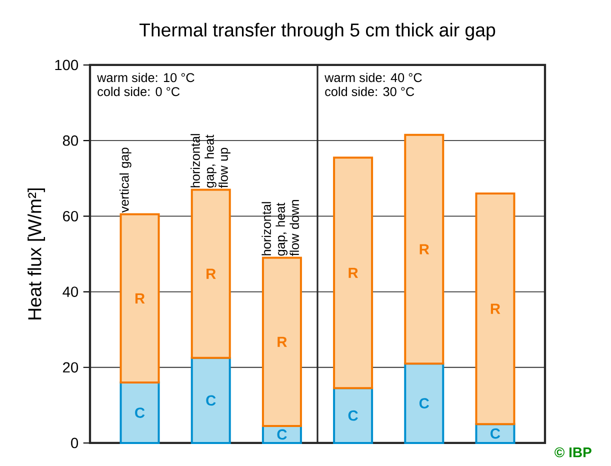 The height and width of the screenshot is (466, 611). I want to click on annotation: cold side: 30 °C, so click(369, 91).